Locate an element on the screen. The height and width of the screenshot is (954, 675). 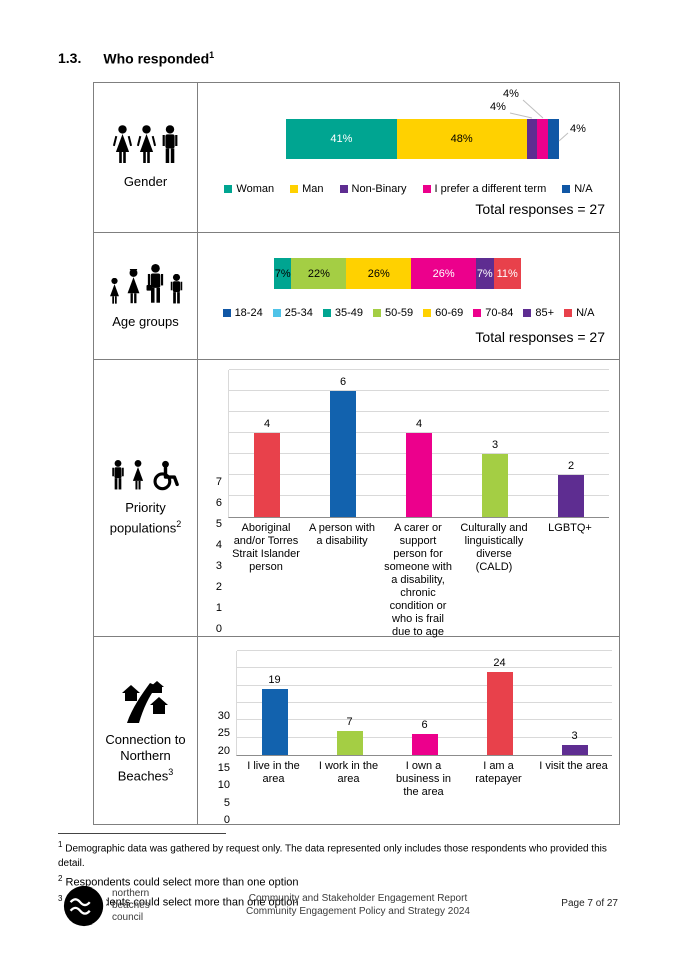
gender-label: Gender is located at coordinates (145, 181).